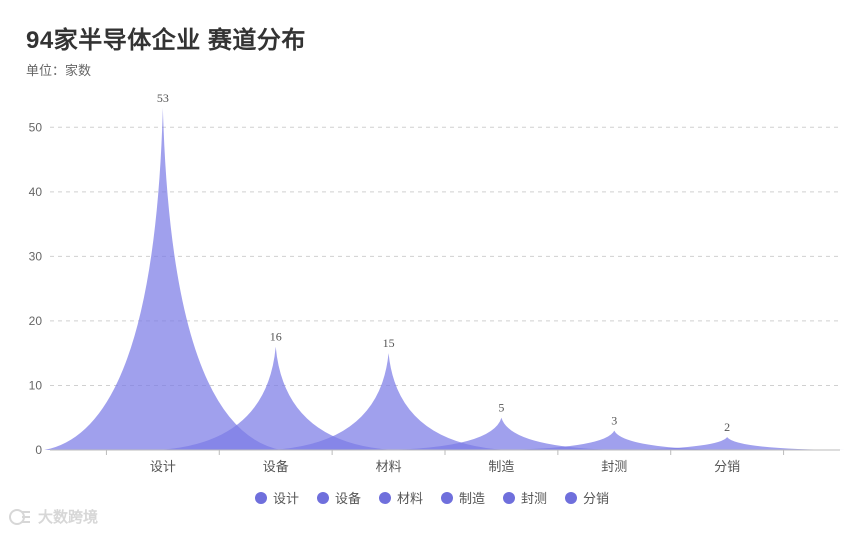 Image resolution: width=864 pixels, height=534 pixels. I want to click on legend-label: 设备, so click(347, 498).